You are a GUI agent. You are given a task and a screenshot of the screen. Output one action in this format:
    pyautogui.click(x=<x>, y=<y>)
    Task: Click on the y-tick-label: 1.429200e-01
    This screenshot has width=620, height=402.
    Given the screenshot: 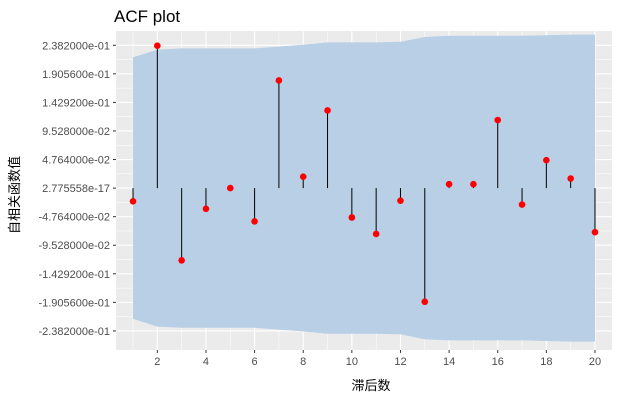 What is the action you would take?
    pyautogui.click(x=76, y=103)
    